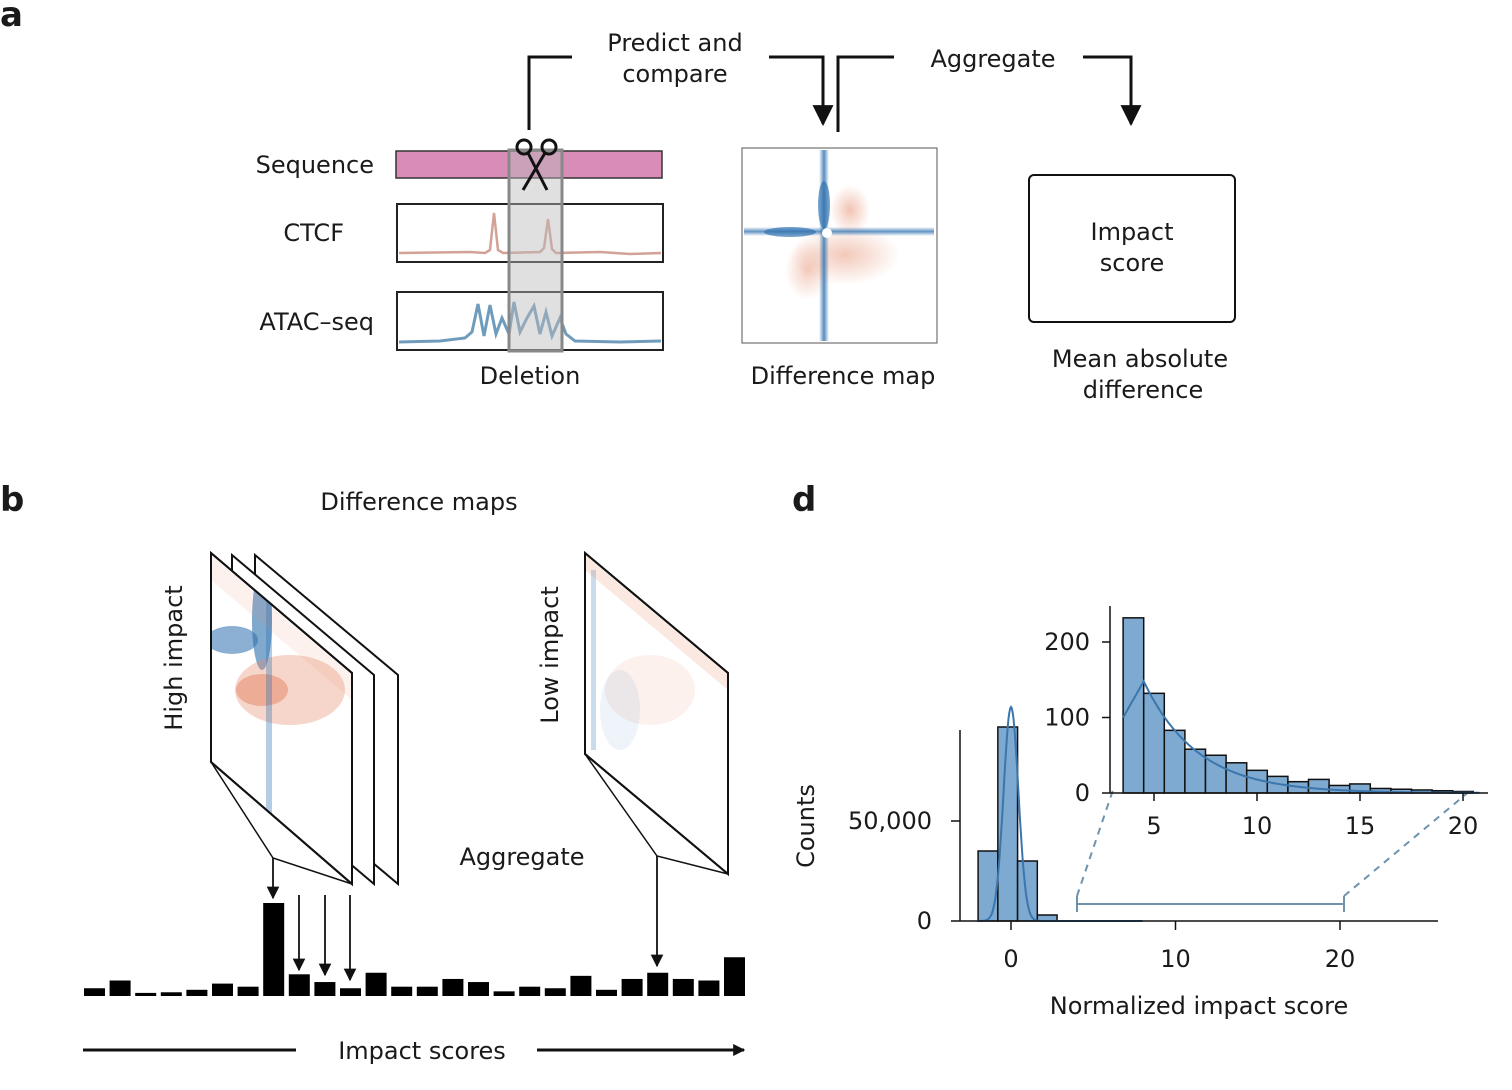 This screenshot has width=1512, height=1090. I want to click on deletion-label: Deletion, so click(530, 376).